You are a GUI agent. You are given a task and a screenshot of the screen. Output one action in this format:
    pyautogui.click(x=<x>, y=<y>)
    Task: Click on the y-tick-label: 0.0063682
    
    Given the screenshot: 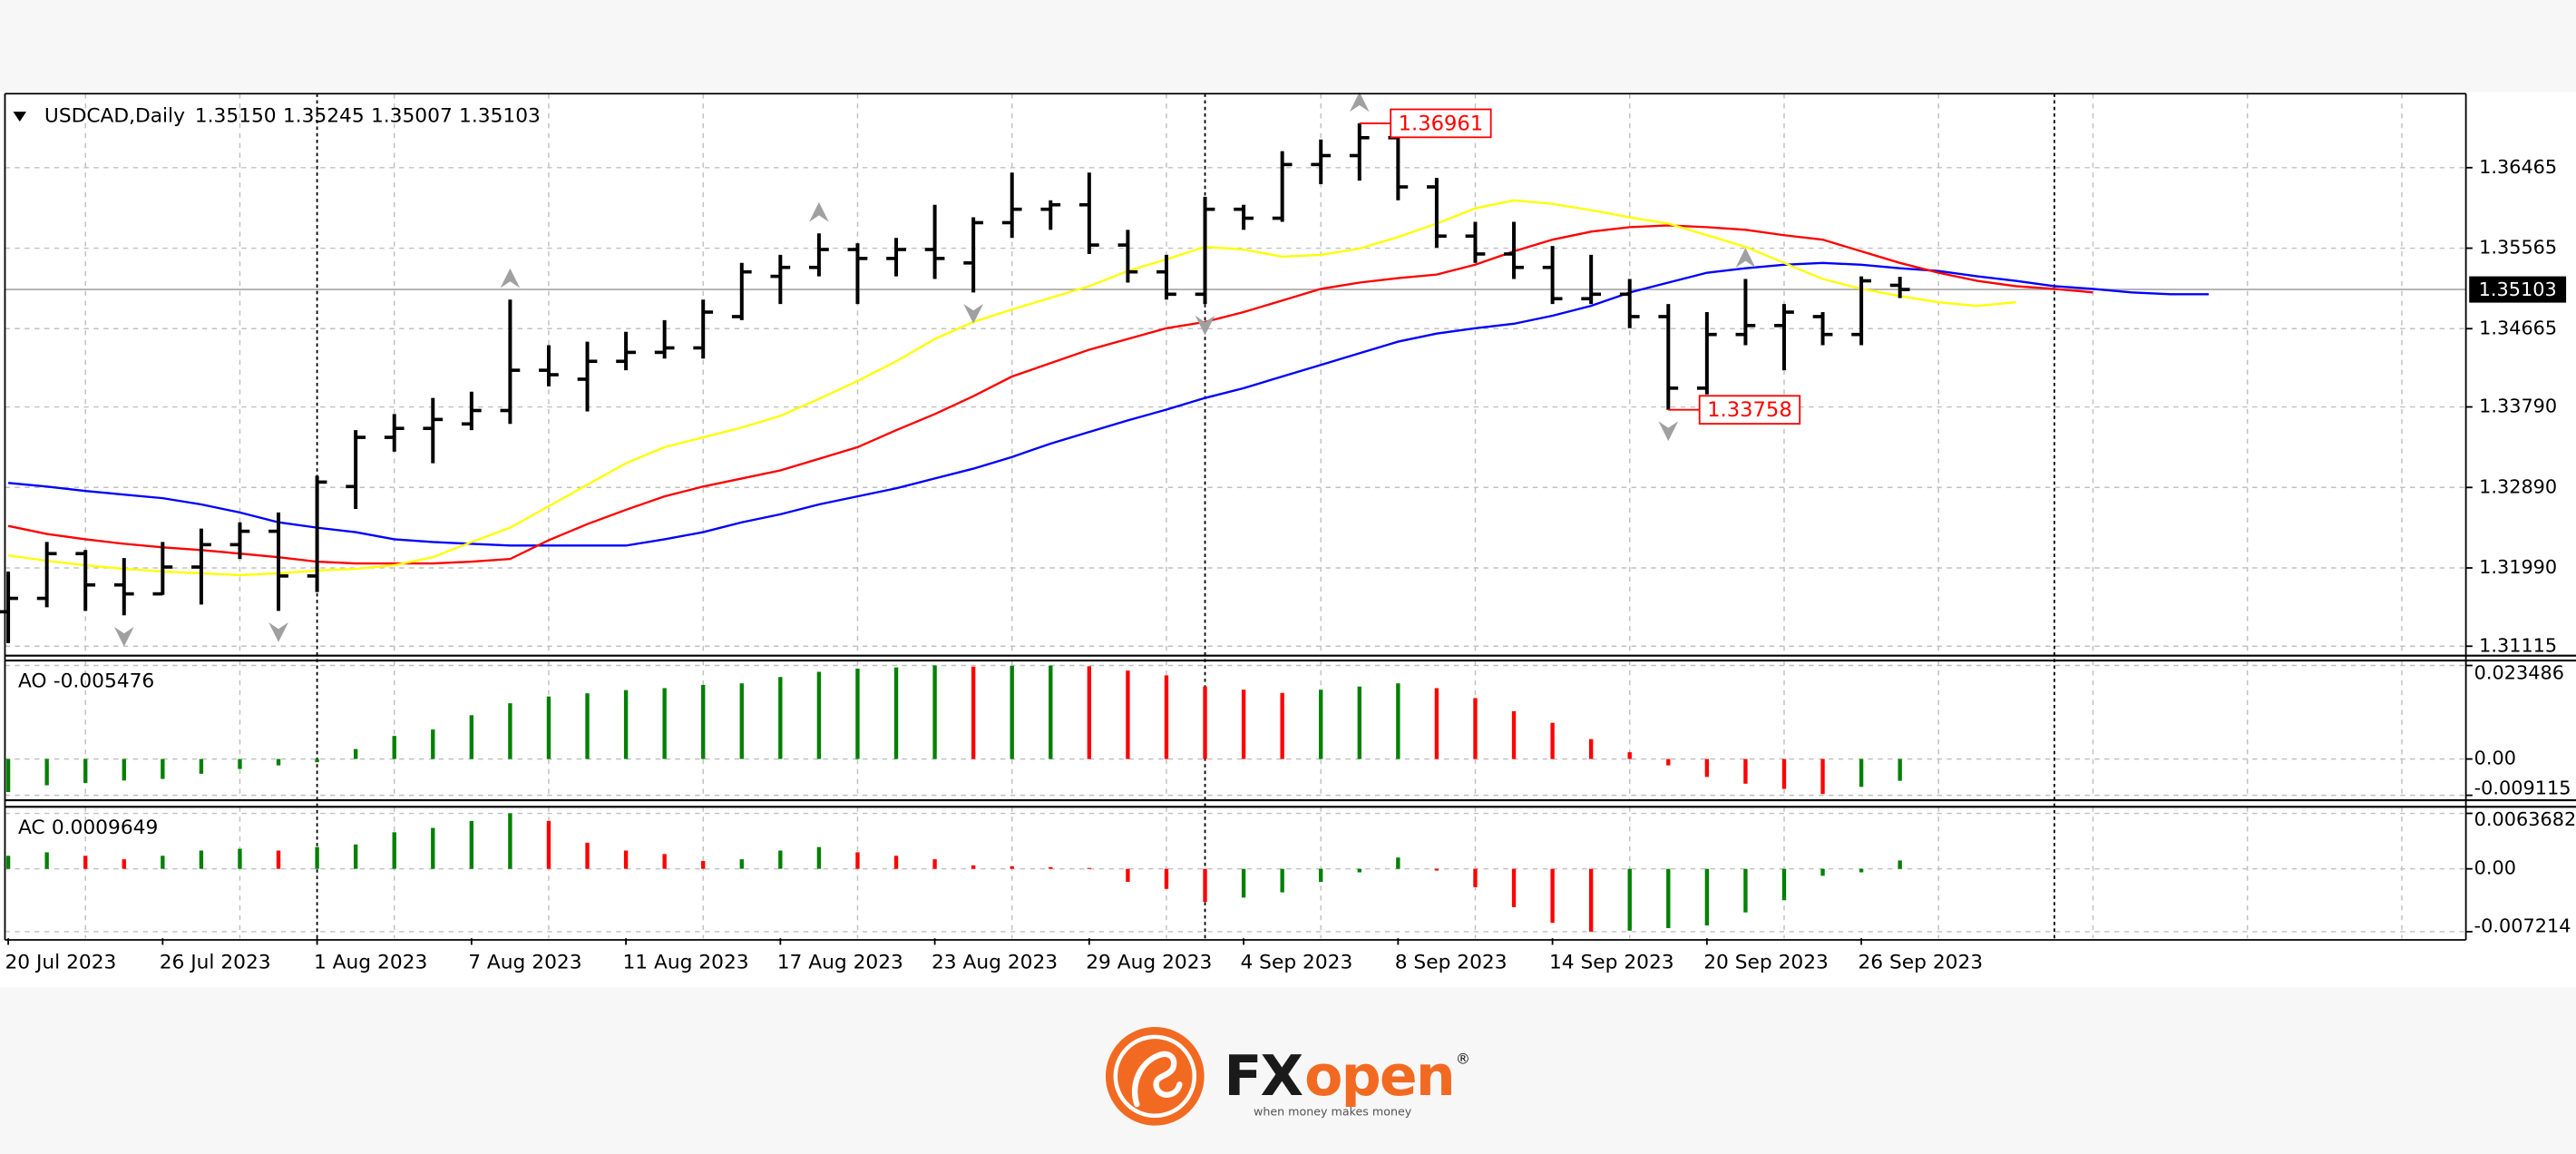 What is the action you would take?
    pyautogui.click(x=2525, y=819)
    